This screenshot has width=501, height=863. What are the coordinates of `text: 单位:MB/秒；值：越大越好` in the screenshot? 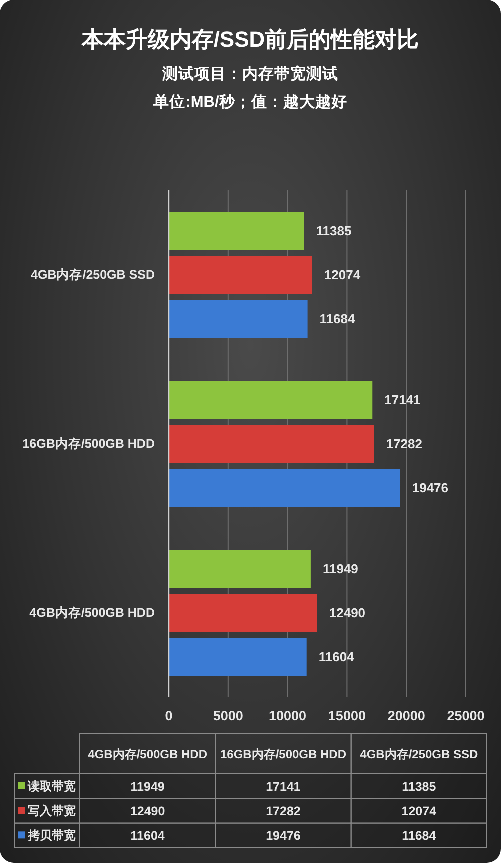 It's located at (251, 102).